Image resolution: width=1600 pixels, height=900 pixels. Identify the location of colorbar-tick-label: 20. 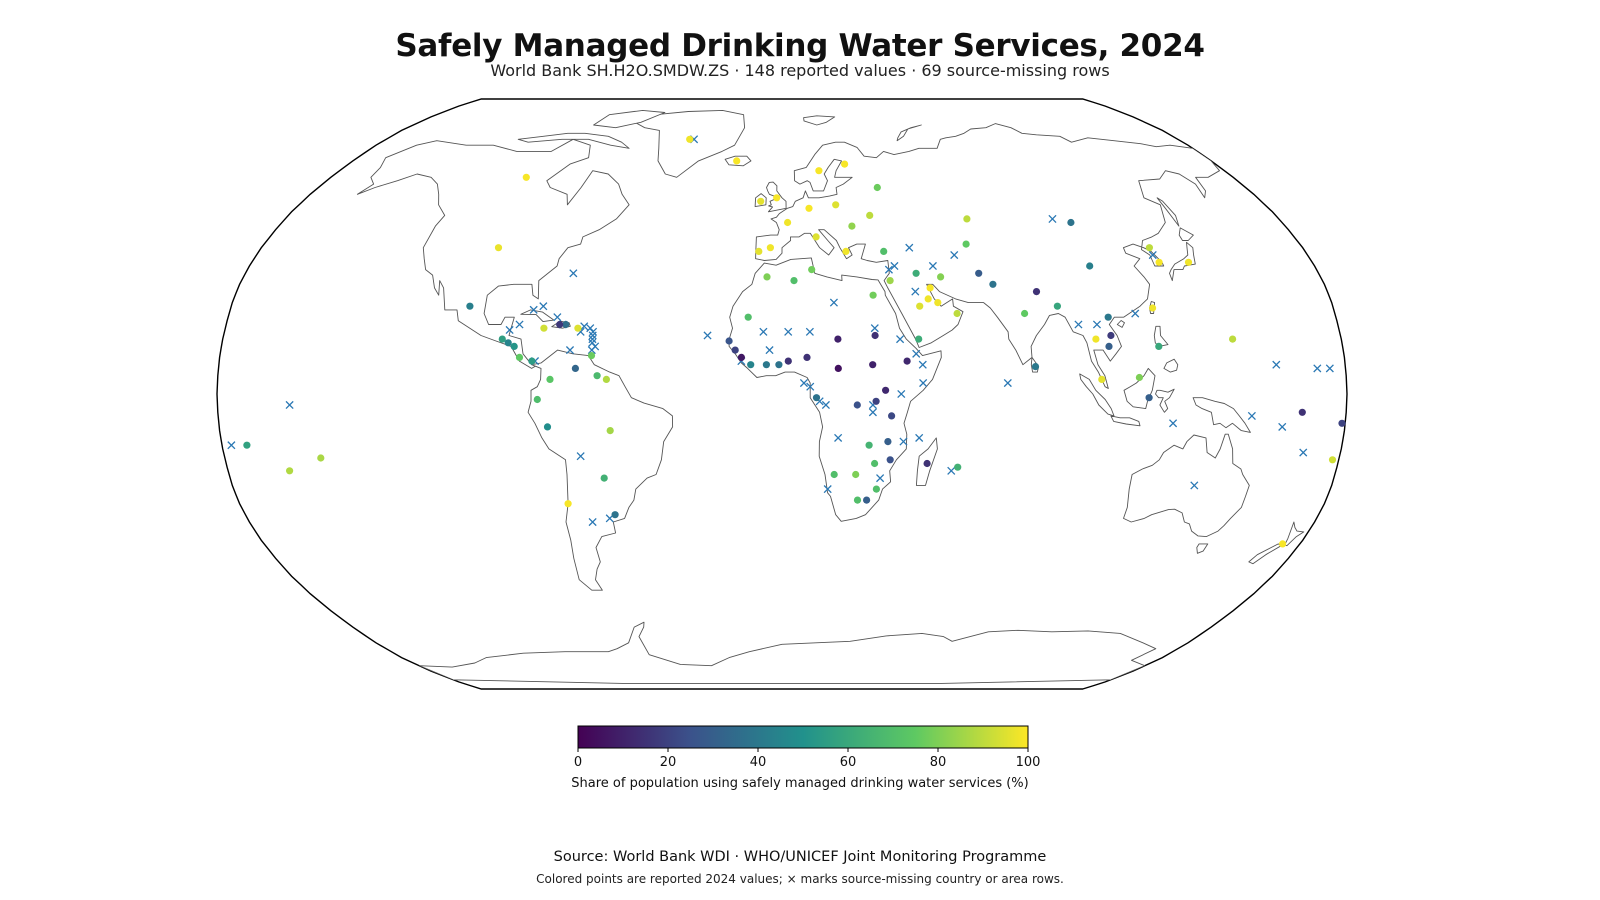
(668, 762).